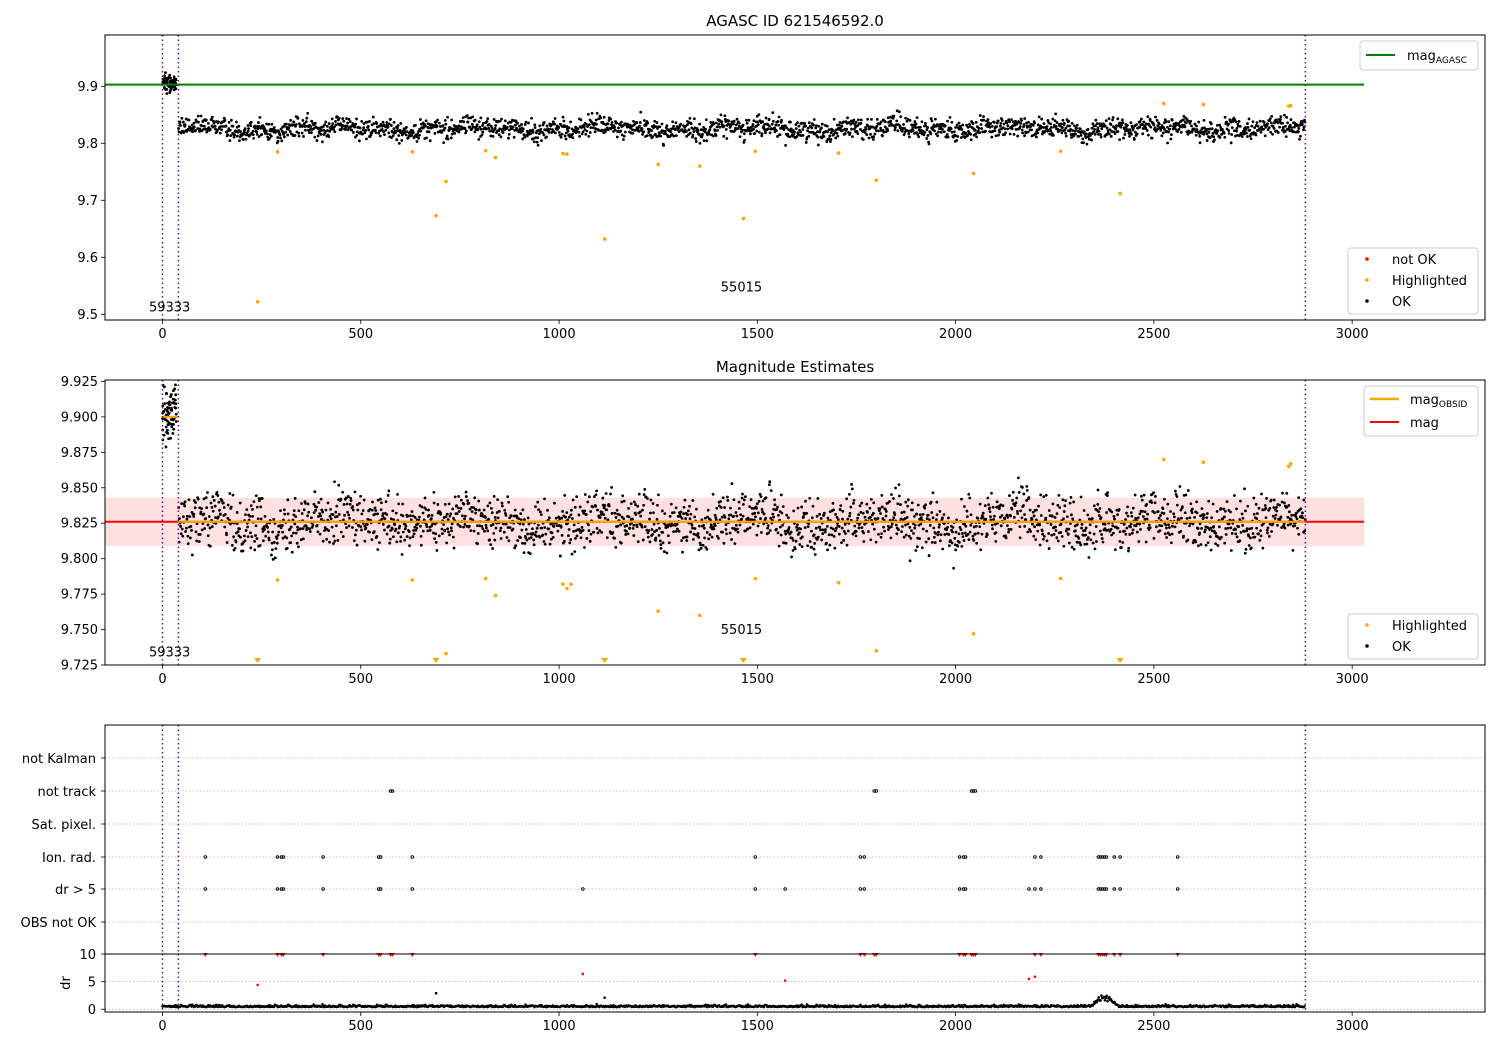 This screenshot has width=1500, height=1050. Describe the element at coordinates (92, 1010) in the screenshot. I see `p3-dr-ytick-label: 0` at that location.